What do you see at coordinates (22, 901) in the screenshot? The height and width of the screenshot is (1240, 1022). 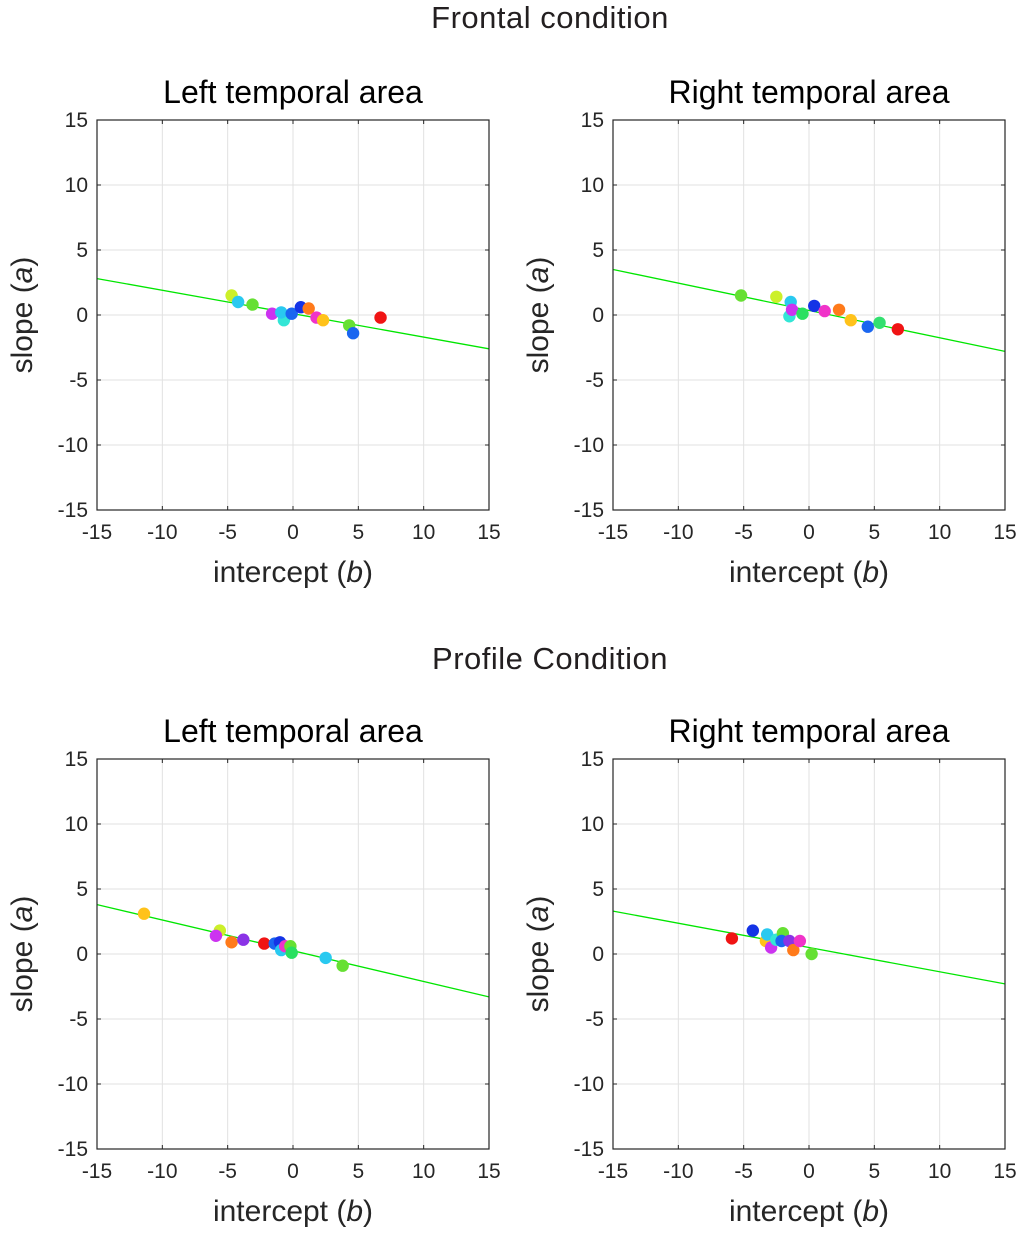 I see `y-axis-label-close: )` at bounding box center [22, 901].